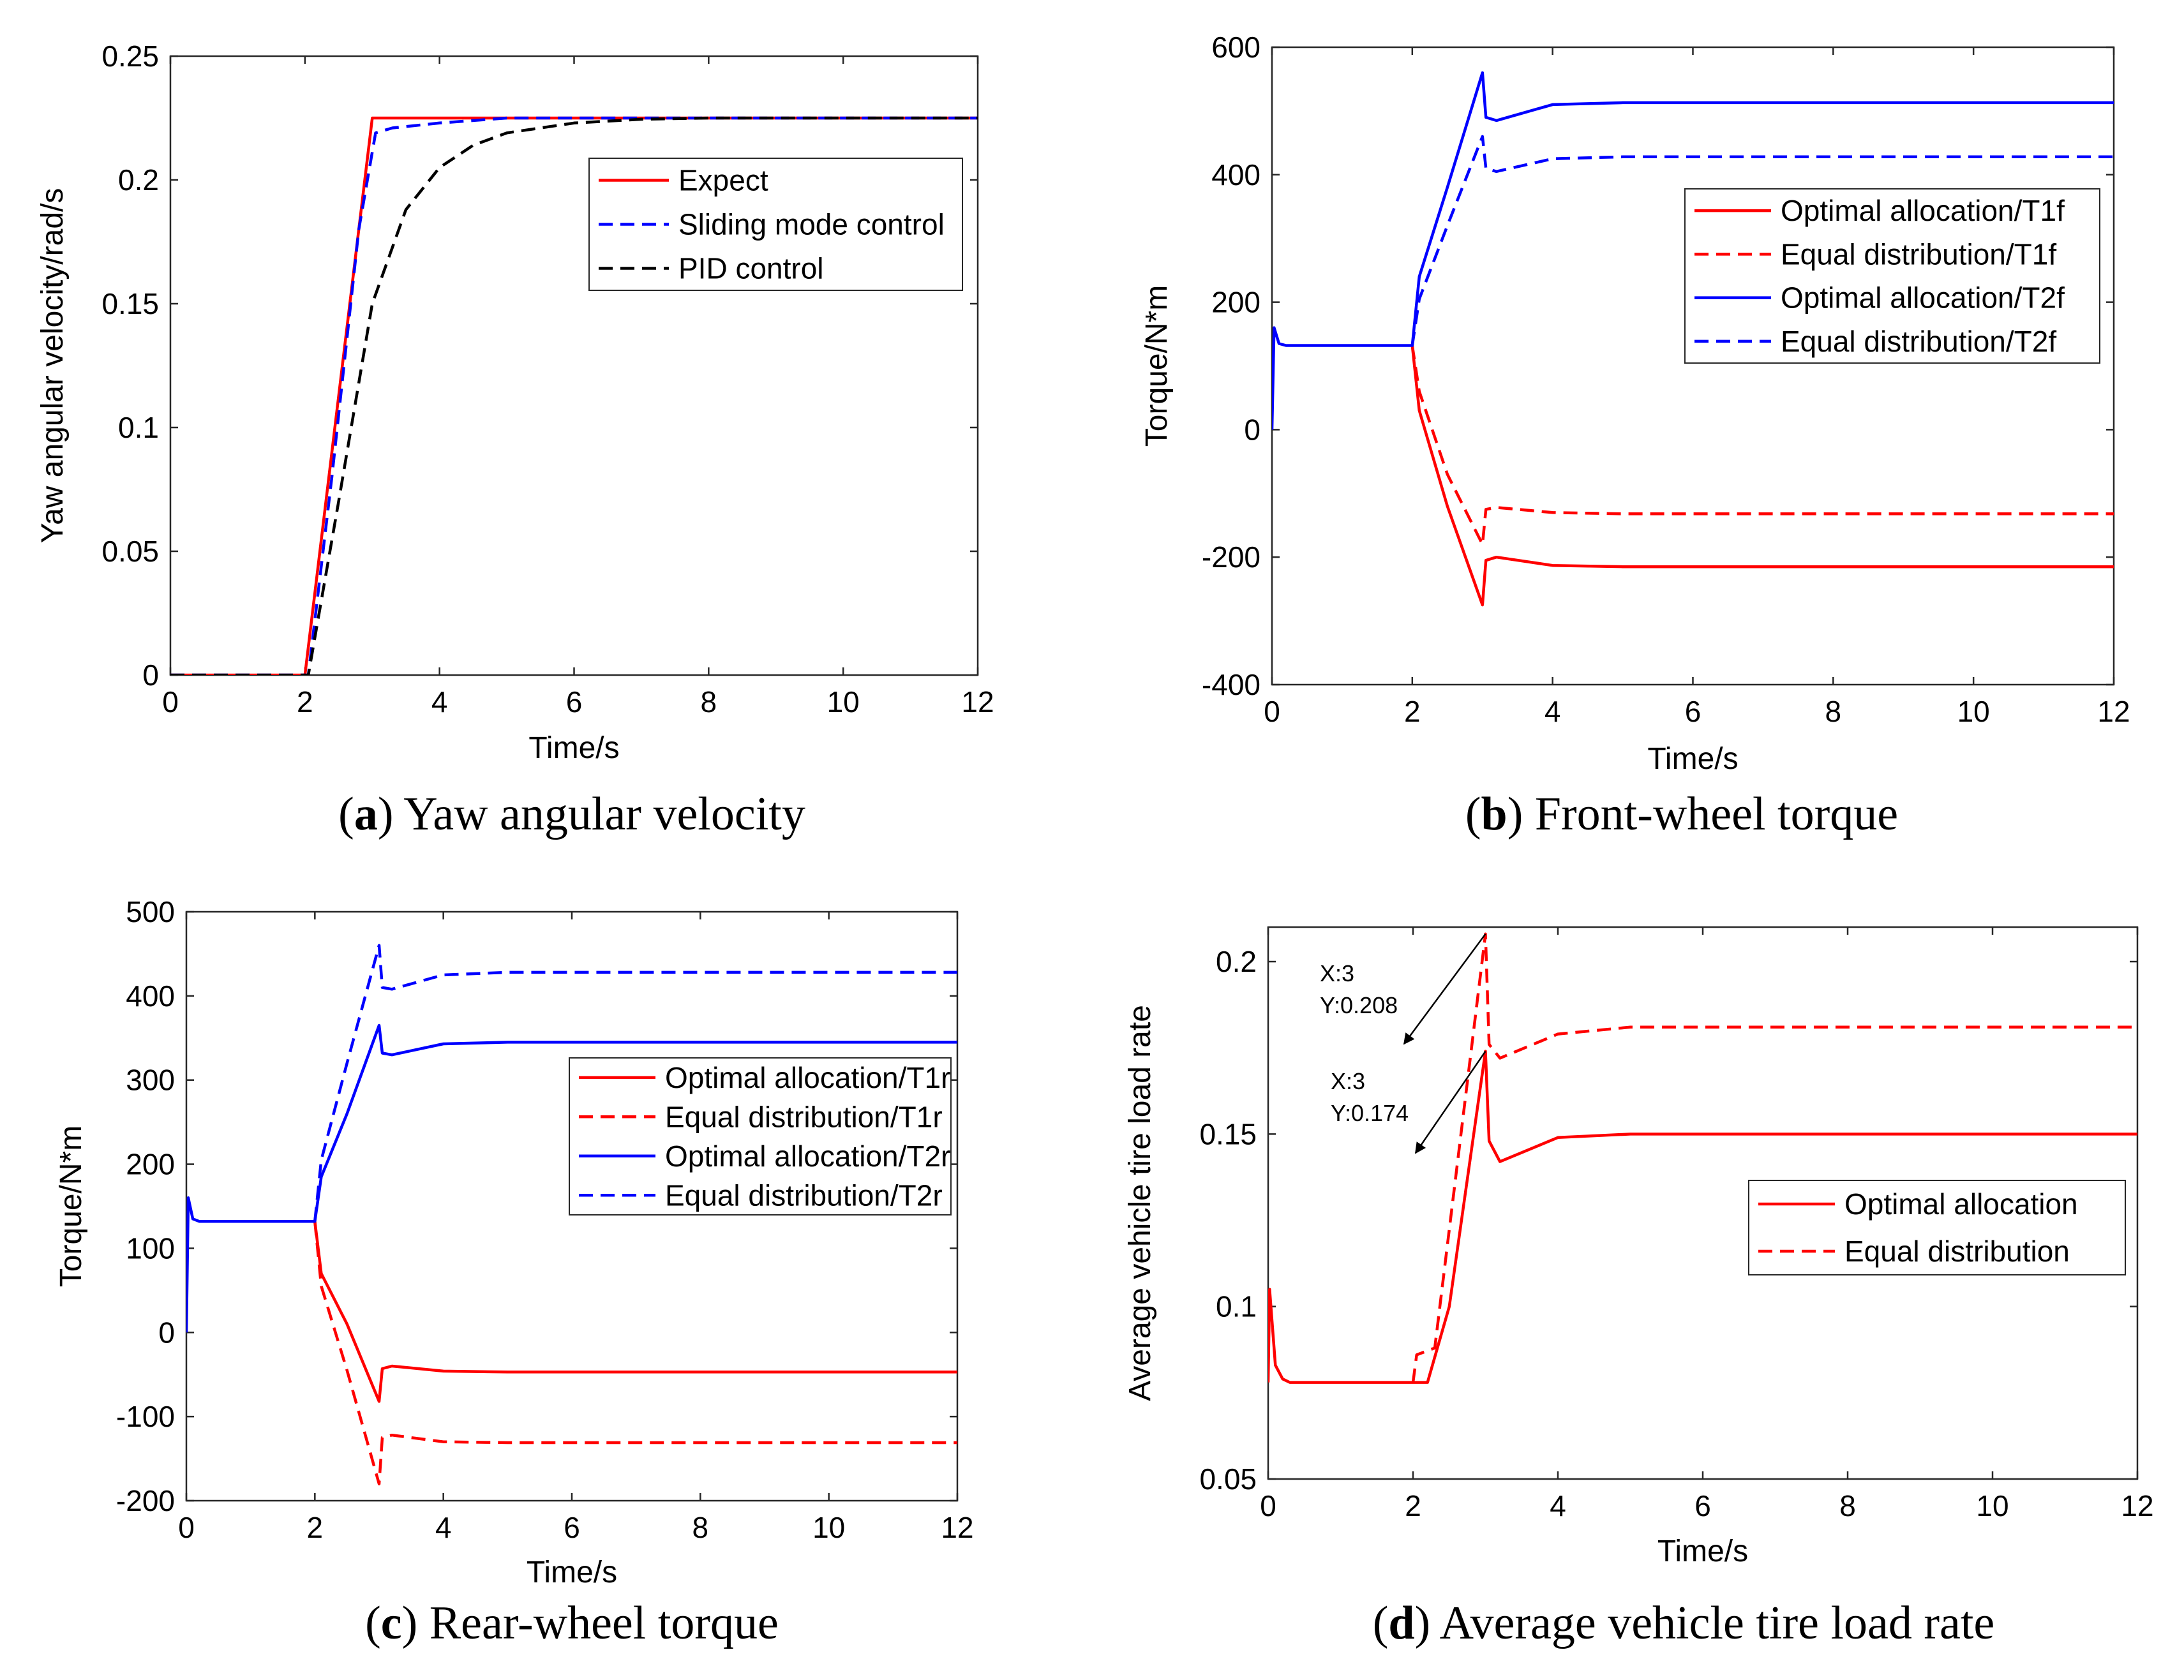 This screenshot has height=1680, width=2184. I want to click on legend-label: Optimal allocation, so click(1961, 1204).